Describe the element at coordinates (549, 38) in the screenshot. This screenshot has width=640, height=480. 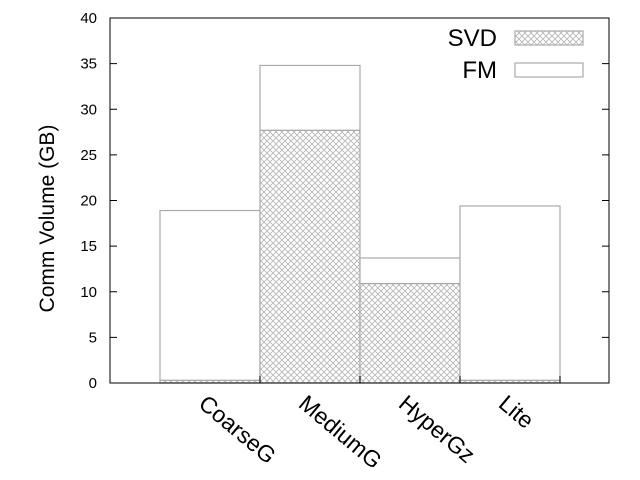
I see `legend-swatch-svd` at that location.